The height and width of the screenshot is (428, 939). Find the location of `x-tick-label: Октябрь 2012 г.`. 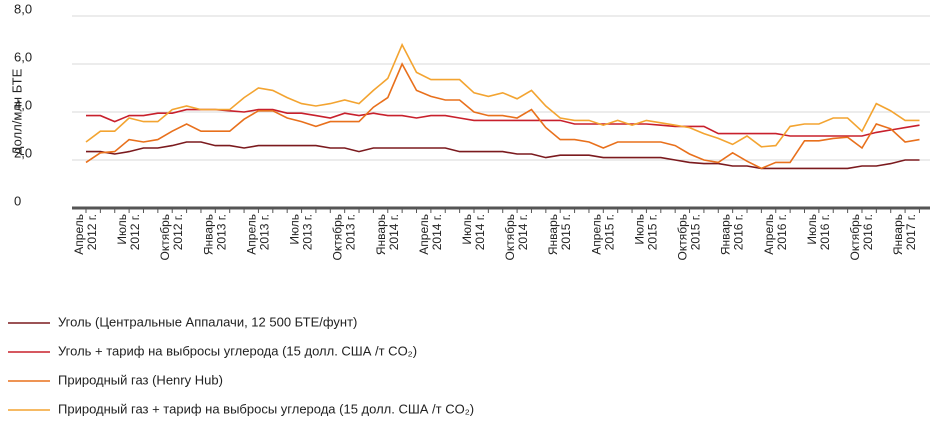

x-tick-label: Октябрь 2012 г. is located at coordinates (172, 237).